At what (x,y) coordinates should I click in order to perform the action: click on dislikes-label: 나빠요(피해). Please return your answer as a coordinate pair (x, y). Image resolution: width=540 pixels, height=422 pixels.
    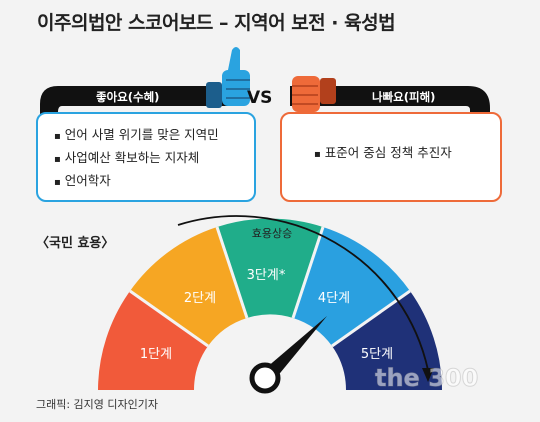
    Looking at the image, I should click on (404, 97).